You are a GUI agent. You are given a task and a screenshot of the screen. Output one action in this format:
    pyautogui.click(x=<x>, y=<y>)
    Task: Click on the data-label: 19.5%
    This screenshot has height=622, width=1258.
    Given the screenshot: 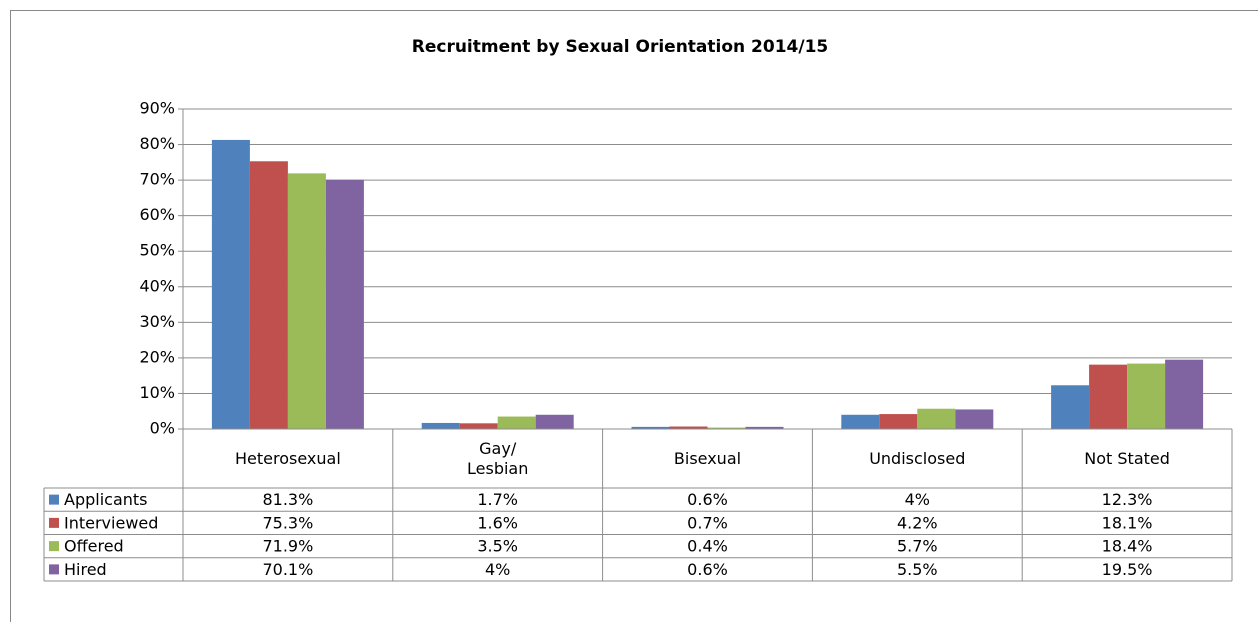 What is the action you would take?
    pyautogui.click(x=1127, y=569)
    